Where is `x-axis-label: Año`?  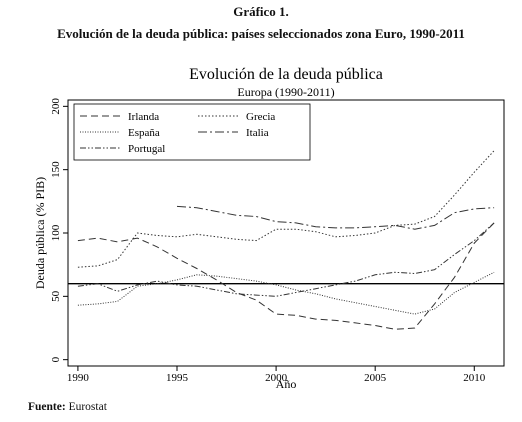
x-axis-label: Año is located at coordinates (286, 384).